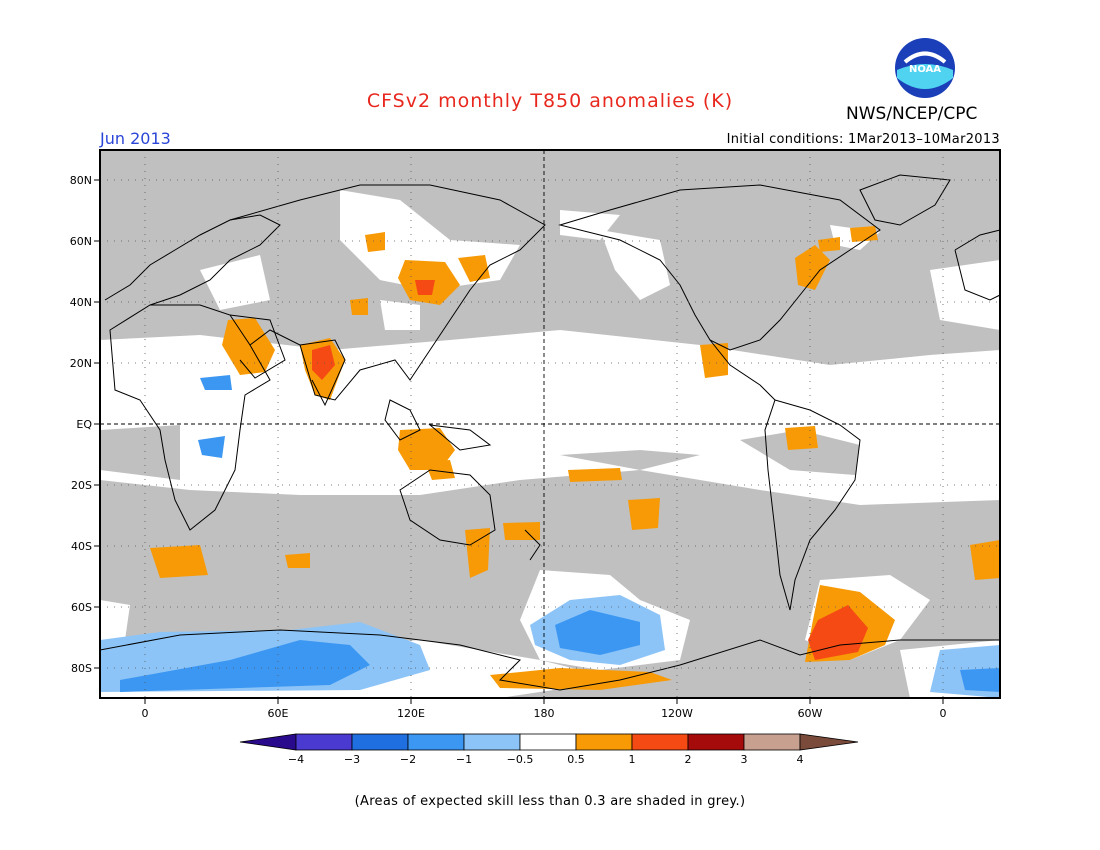  I want to click on lon-label: 120E, so click(411, 713).